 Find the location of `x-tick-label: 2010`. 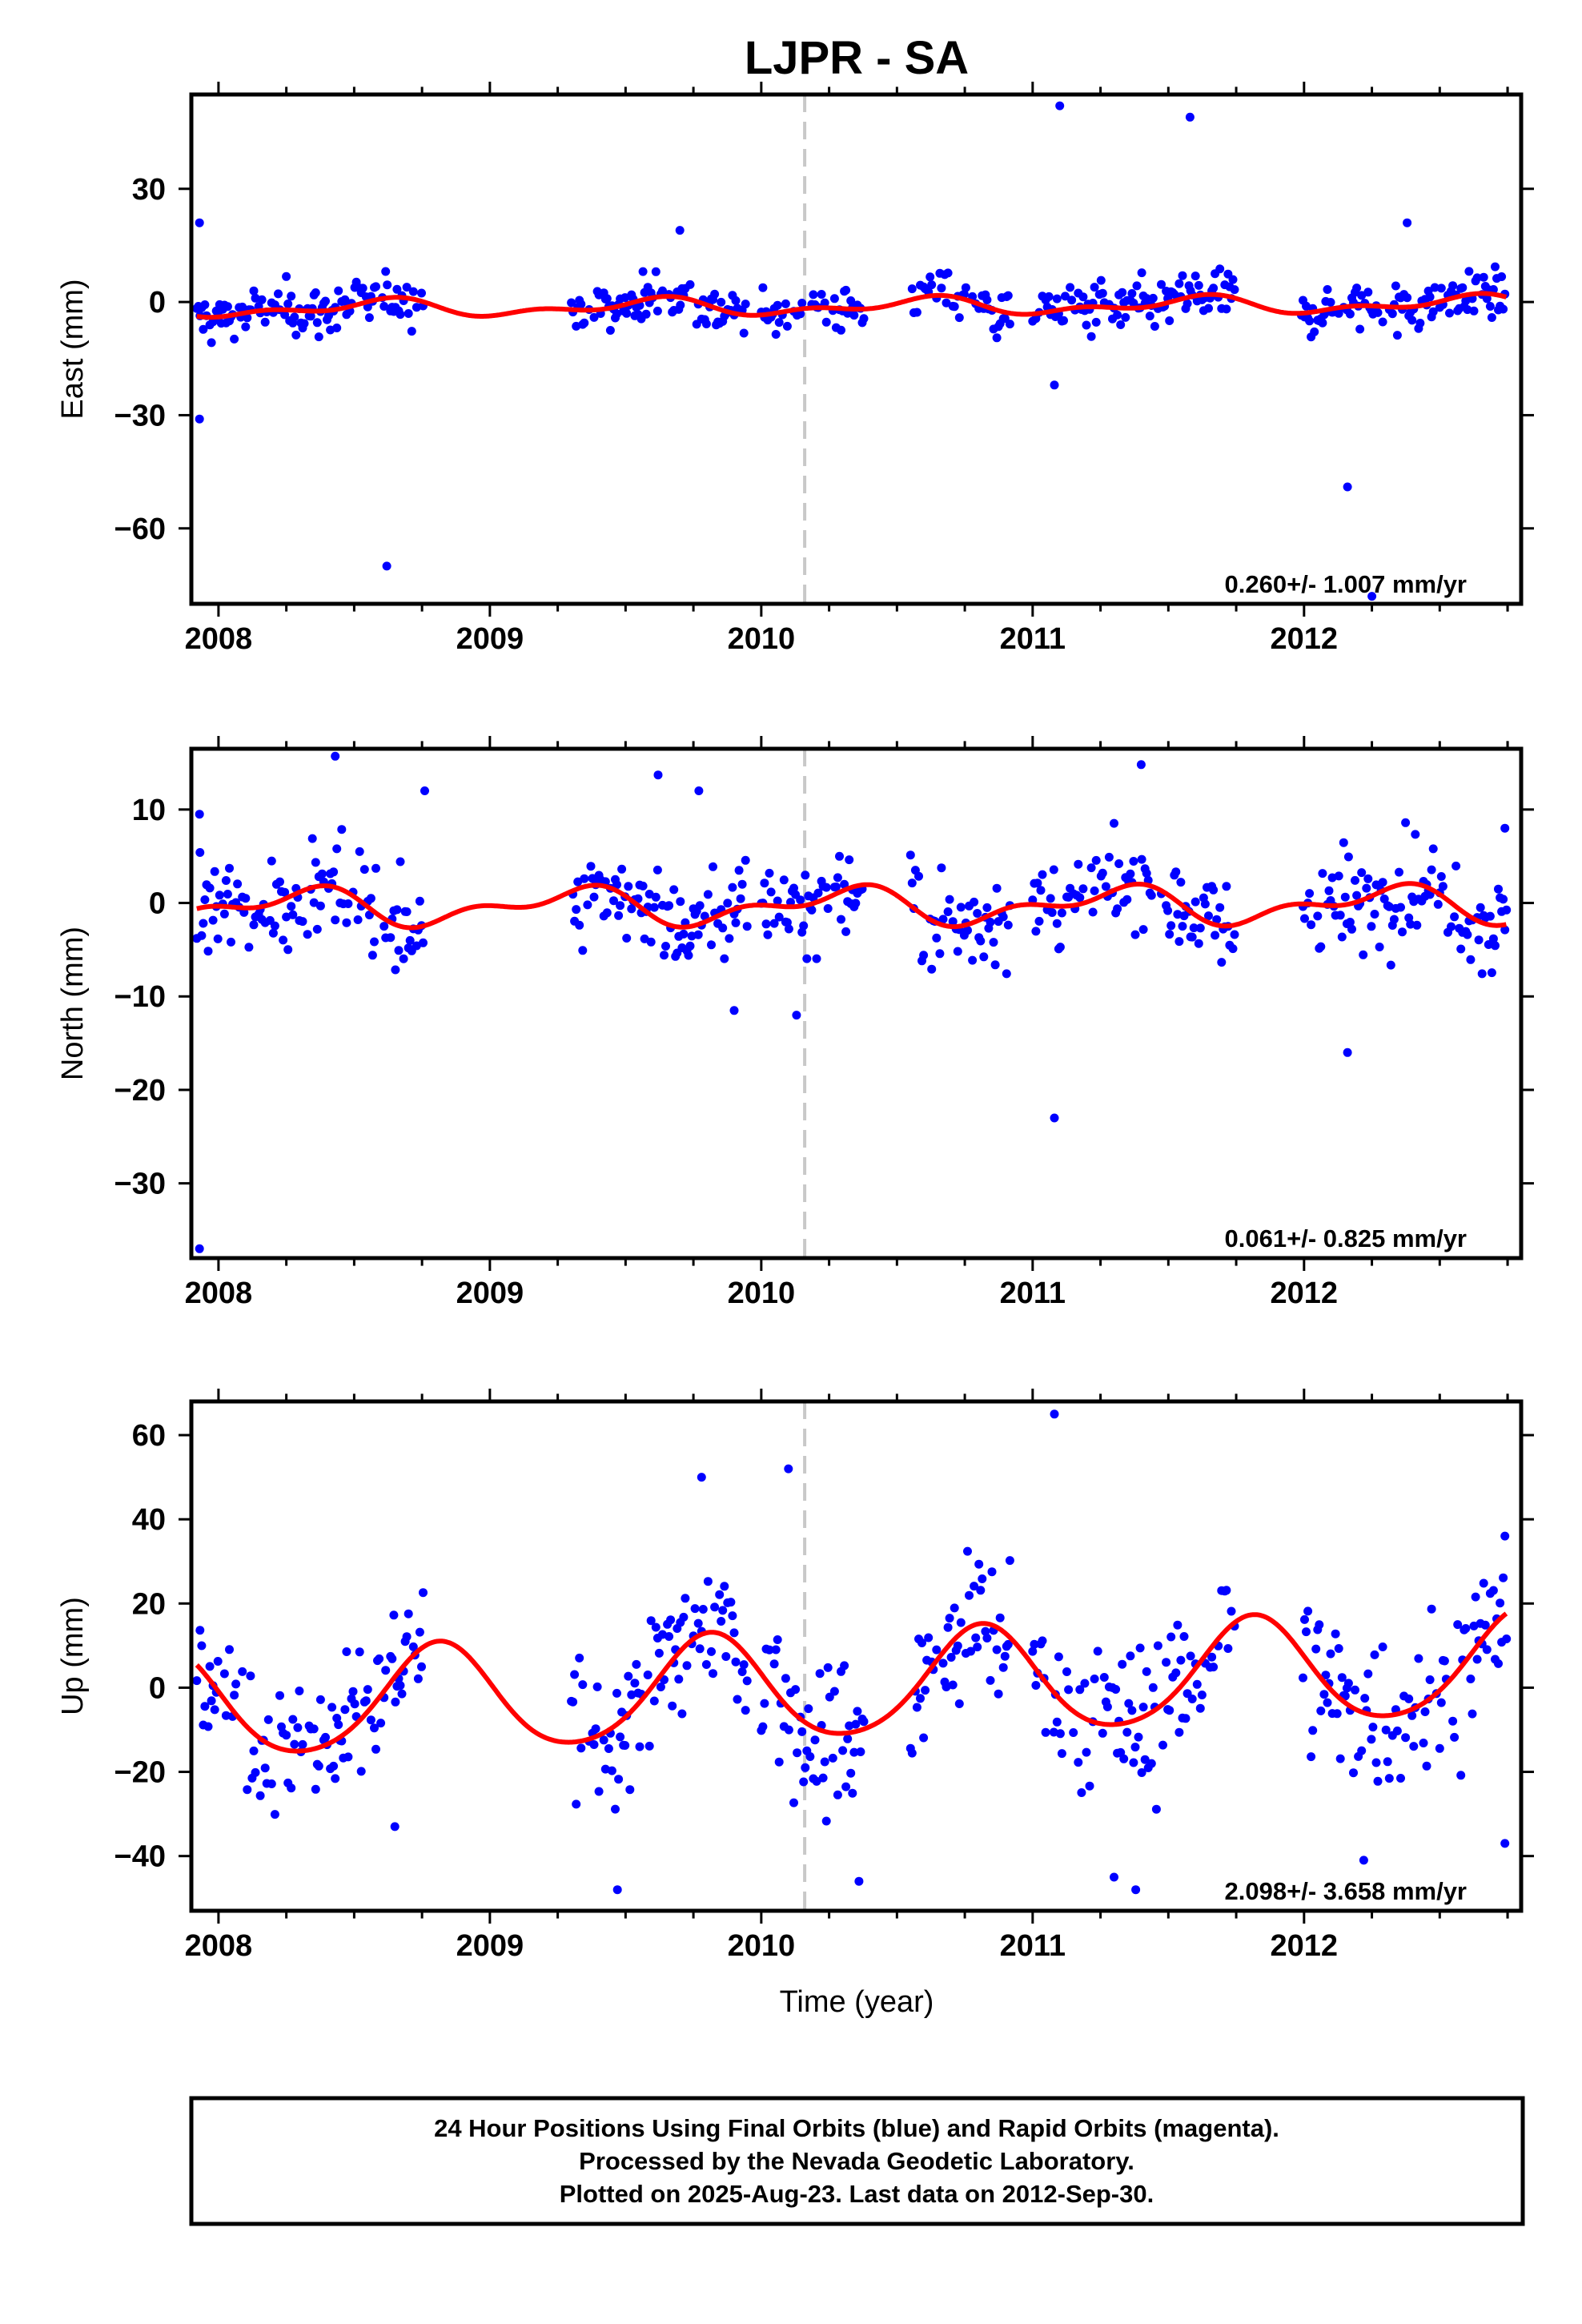

x-tick-label: 2010 is located at coordinates (762, 1946).